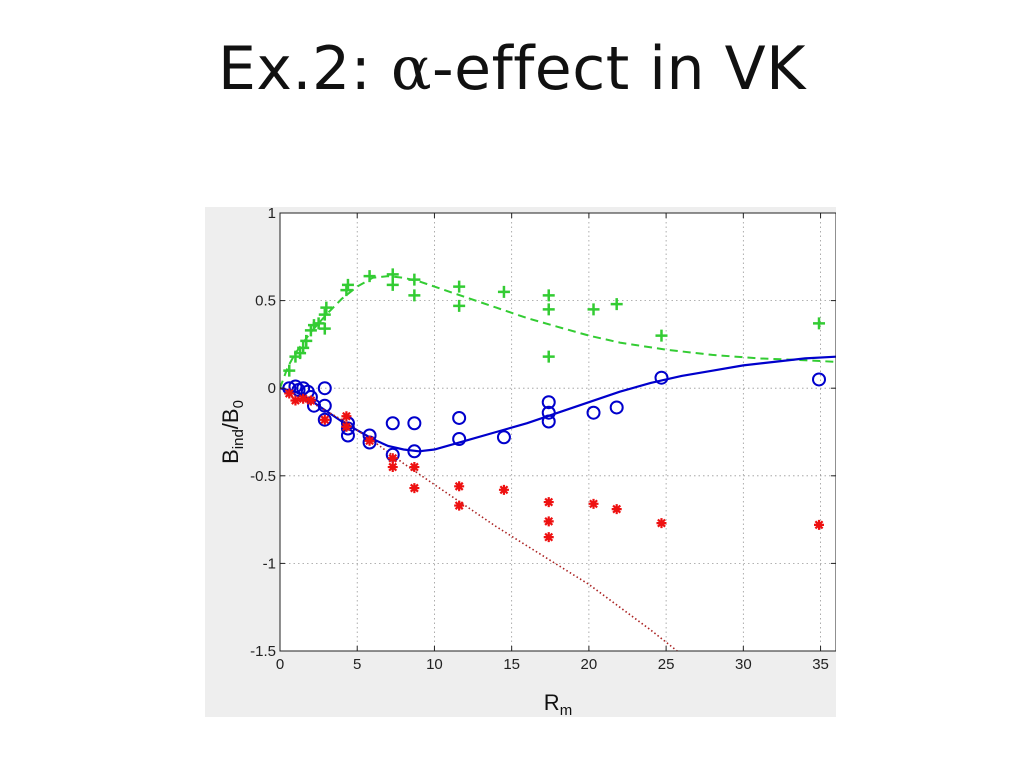  Describe the element at coordinates (280, 664) in the screenshot. I see `x-tick-label: 0` at that location.